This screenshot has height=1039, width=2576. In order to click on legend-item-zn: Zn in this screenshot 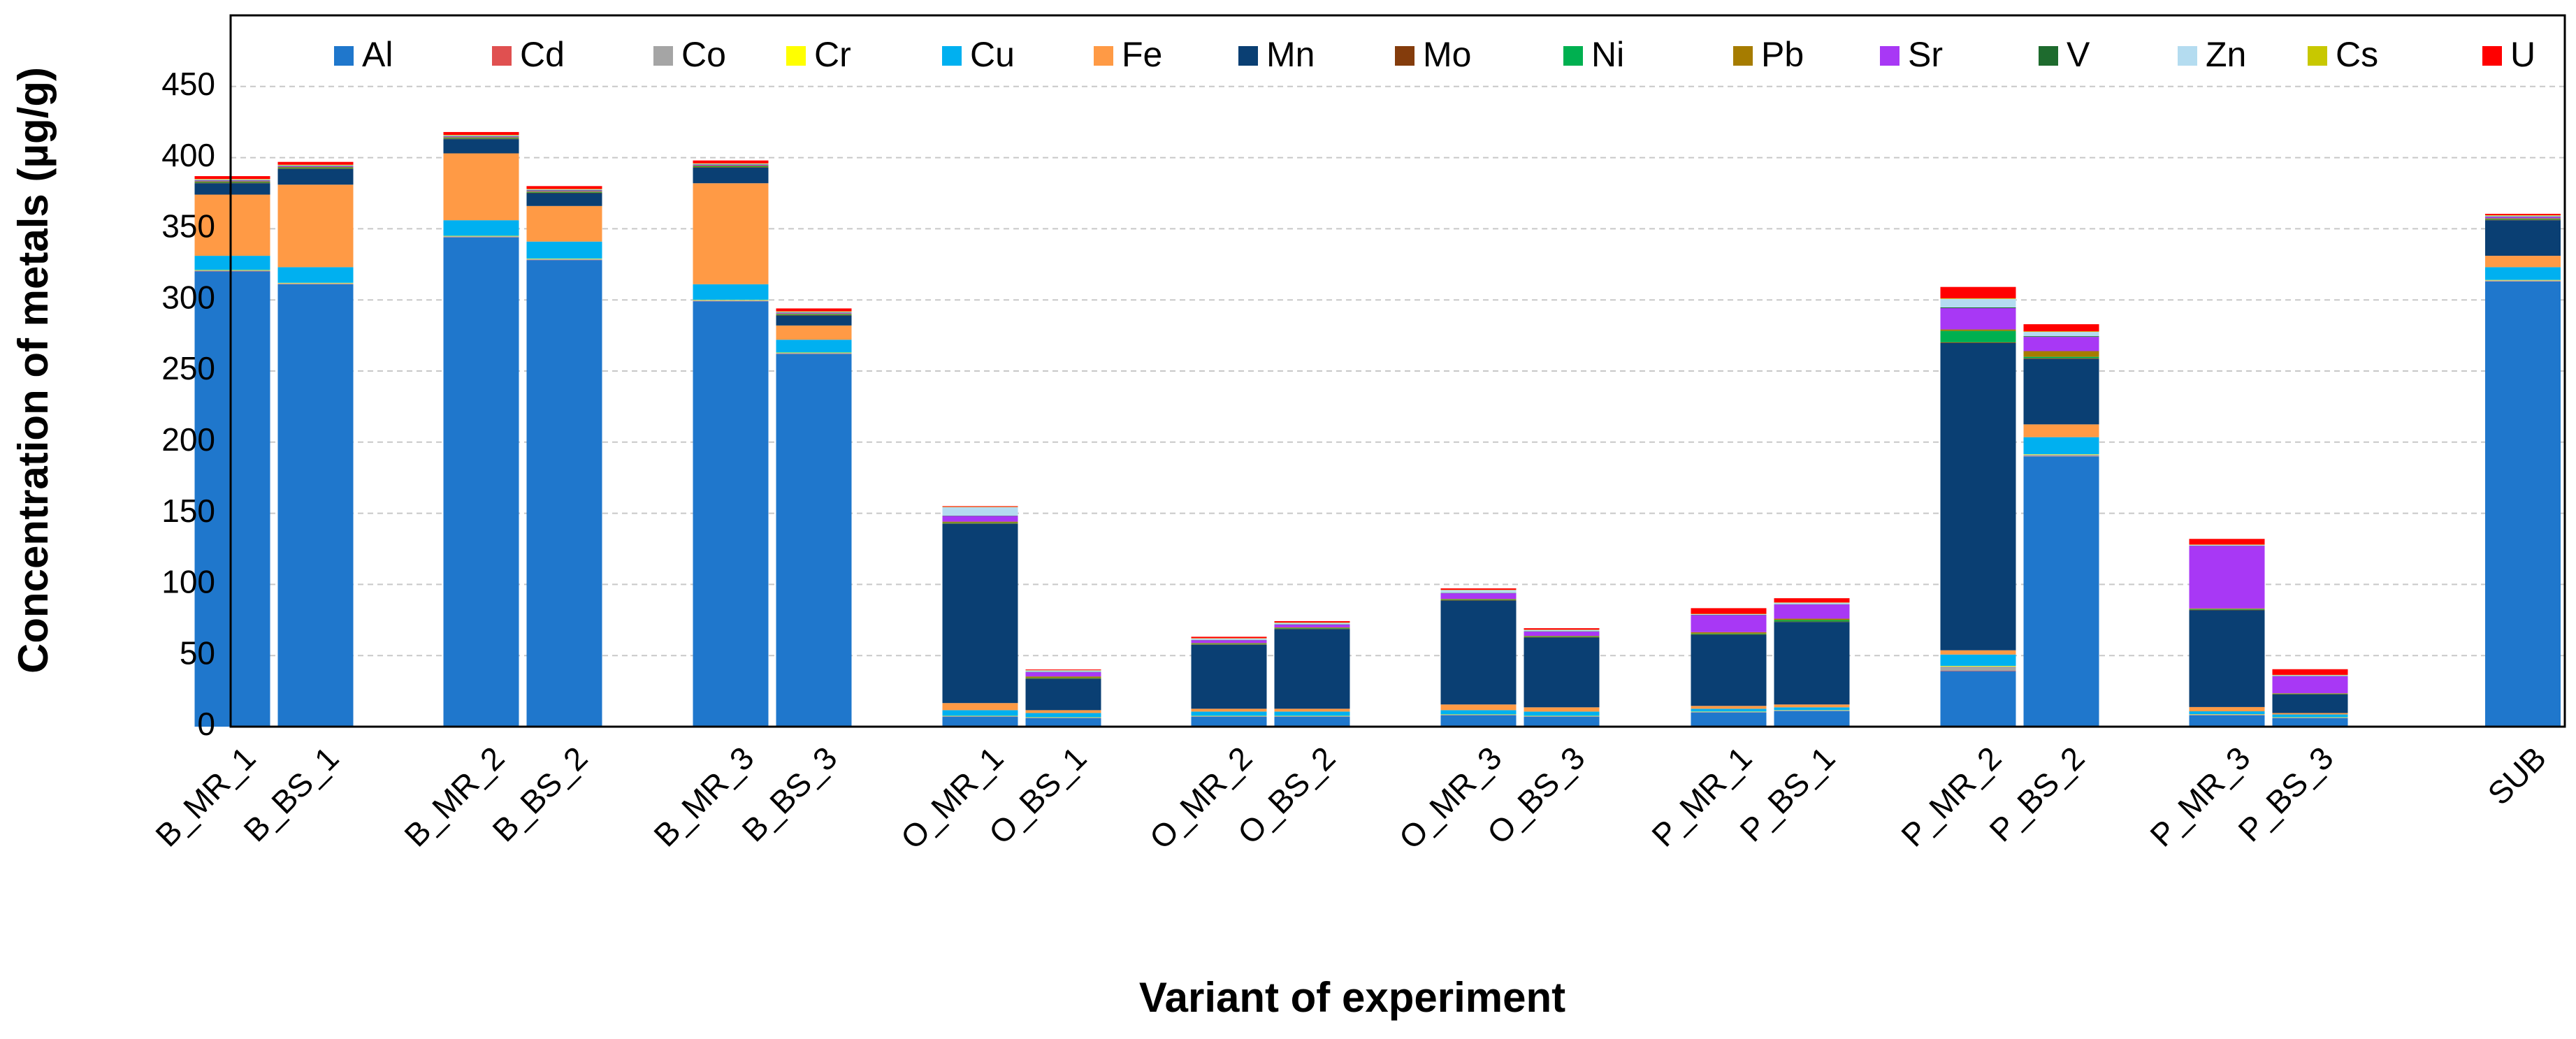, I will do `click(2212, 54)`.